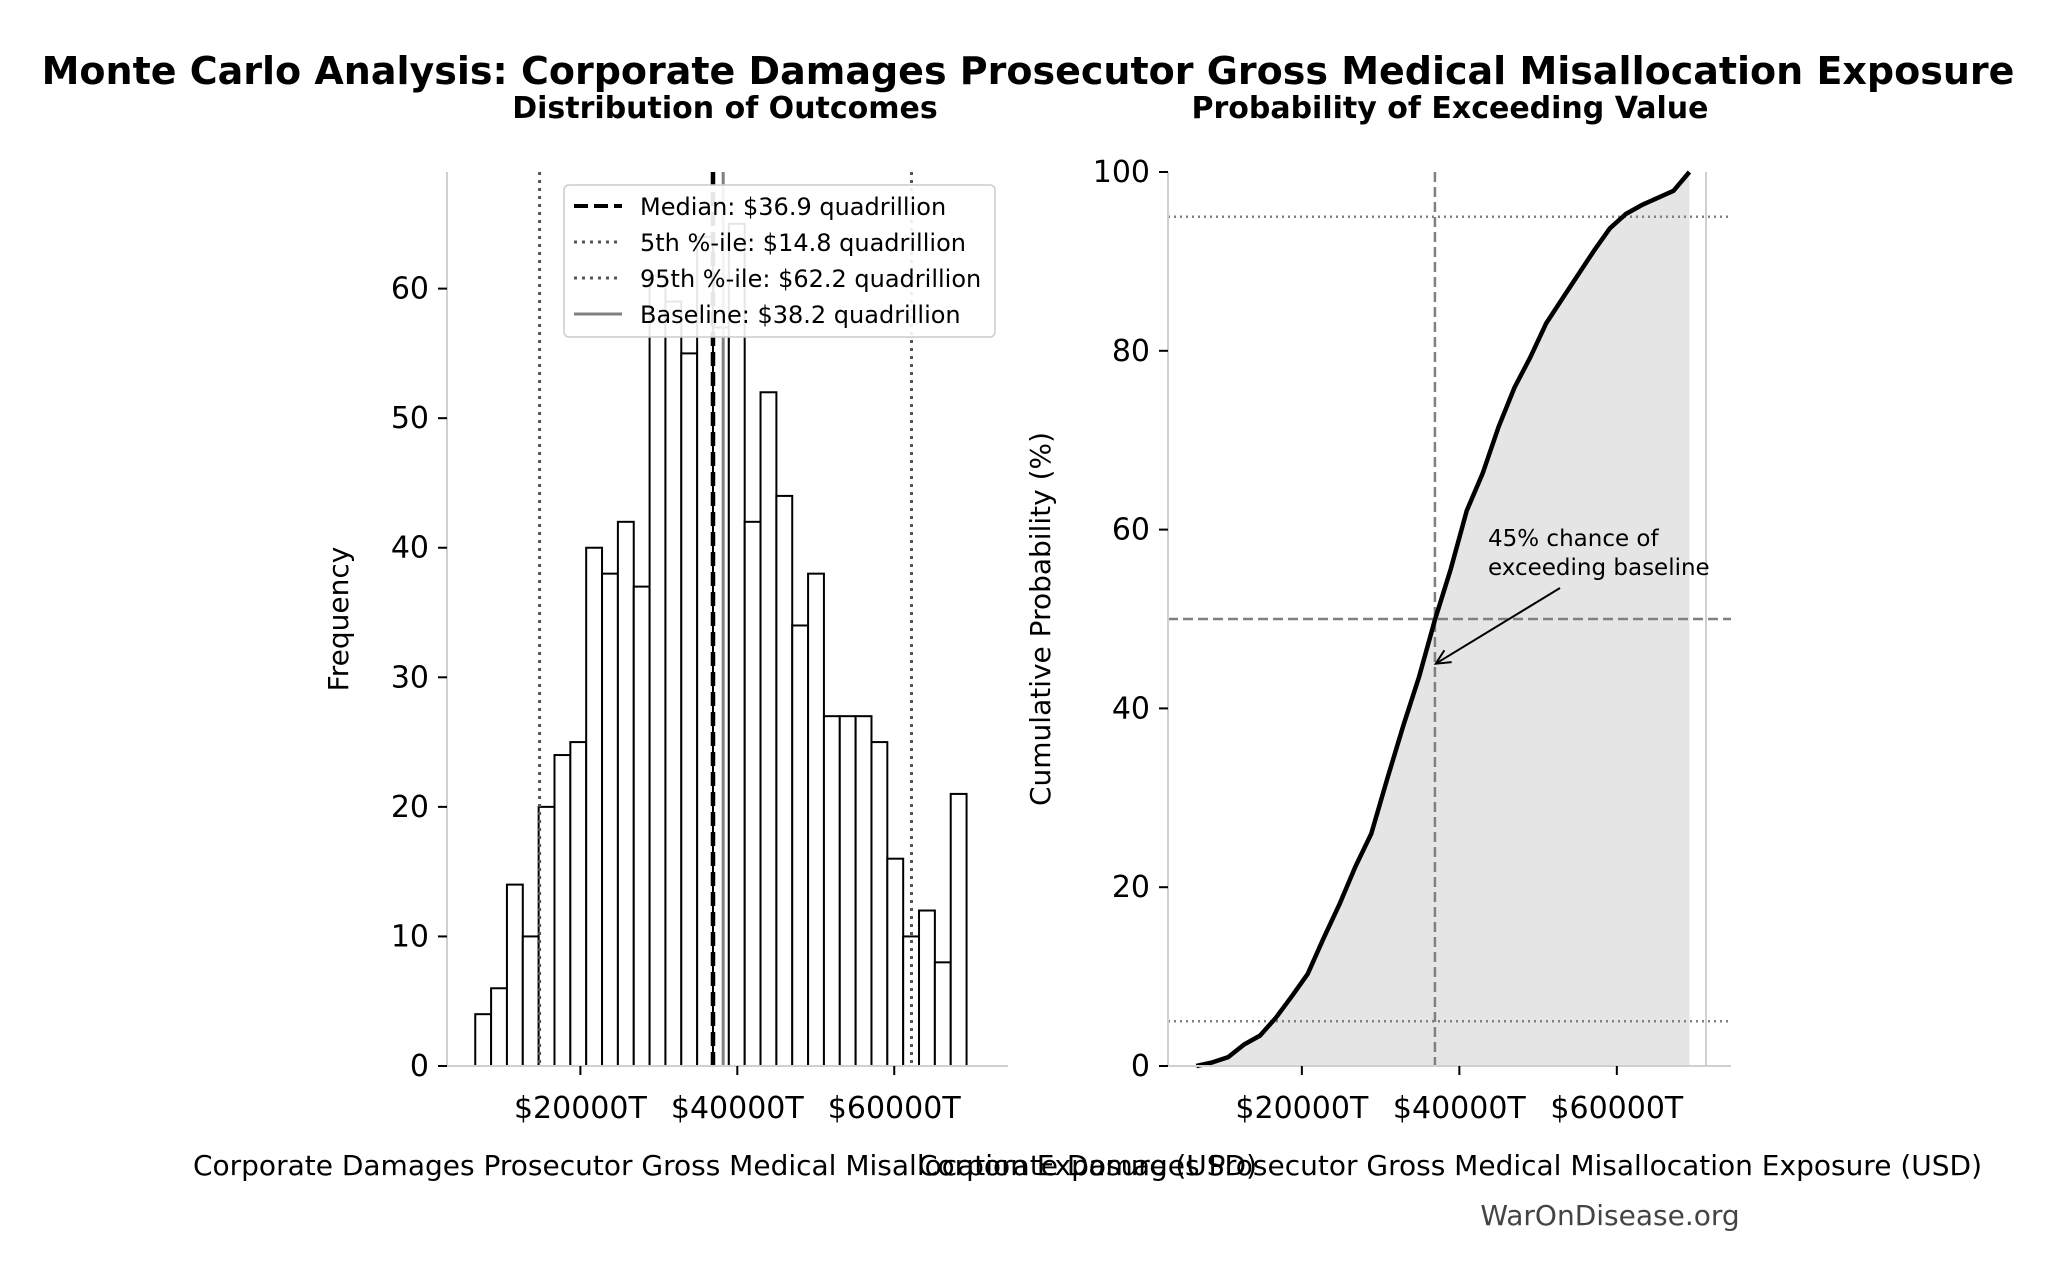 The image size is (2056, 1280). What do you see at coordinates (1498, 626) in the screenshot?
I see `annotation-arrow` at bounding box center [1498, 626].